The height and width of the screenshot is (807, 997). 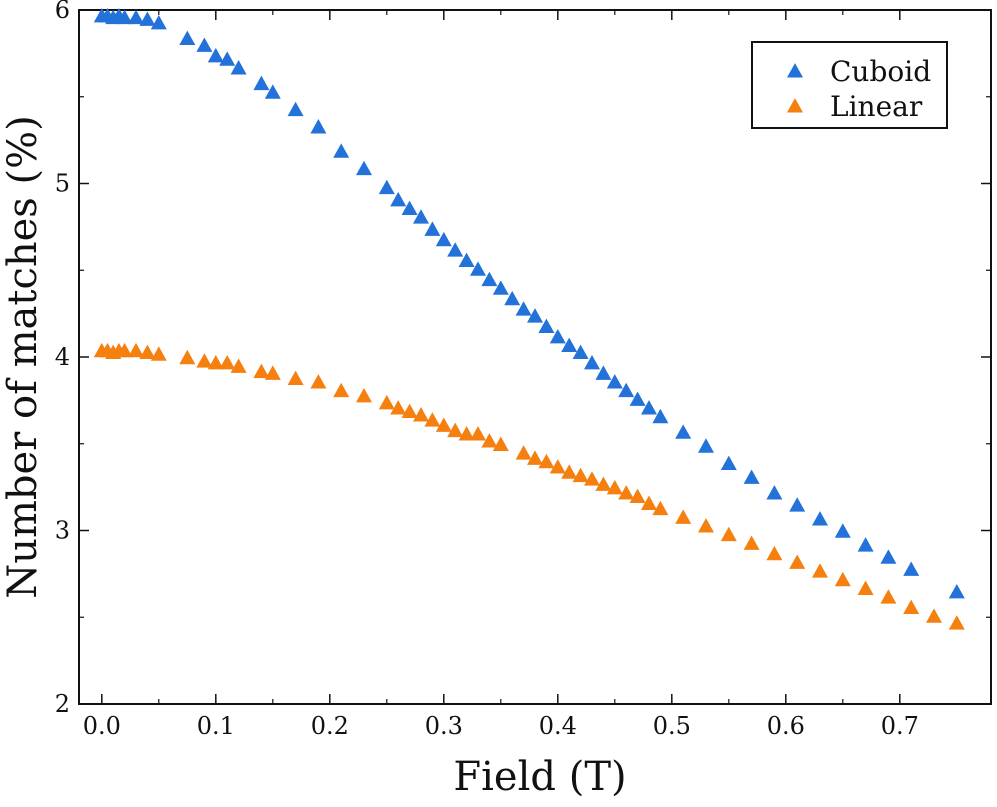 I want to click on legend-box, so click(x=849, y=85).